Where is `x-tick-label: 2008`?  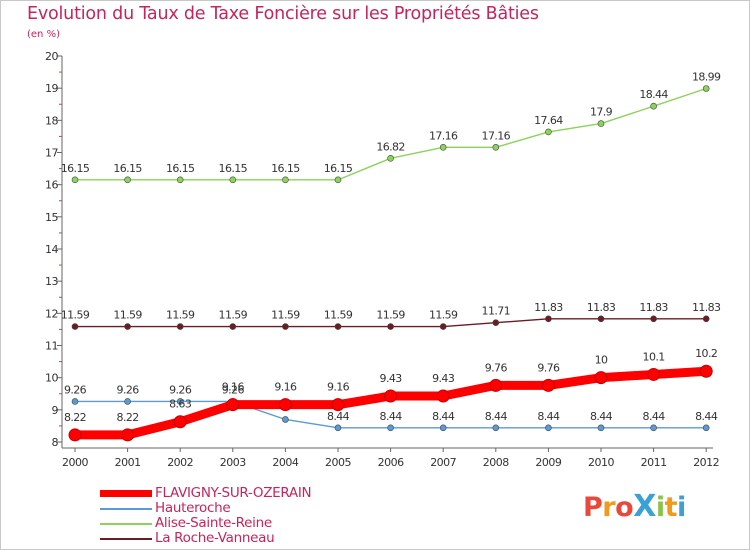 x-tick-label: 2008 is located at coordinates (496, 462).